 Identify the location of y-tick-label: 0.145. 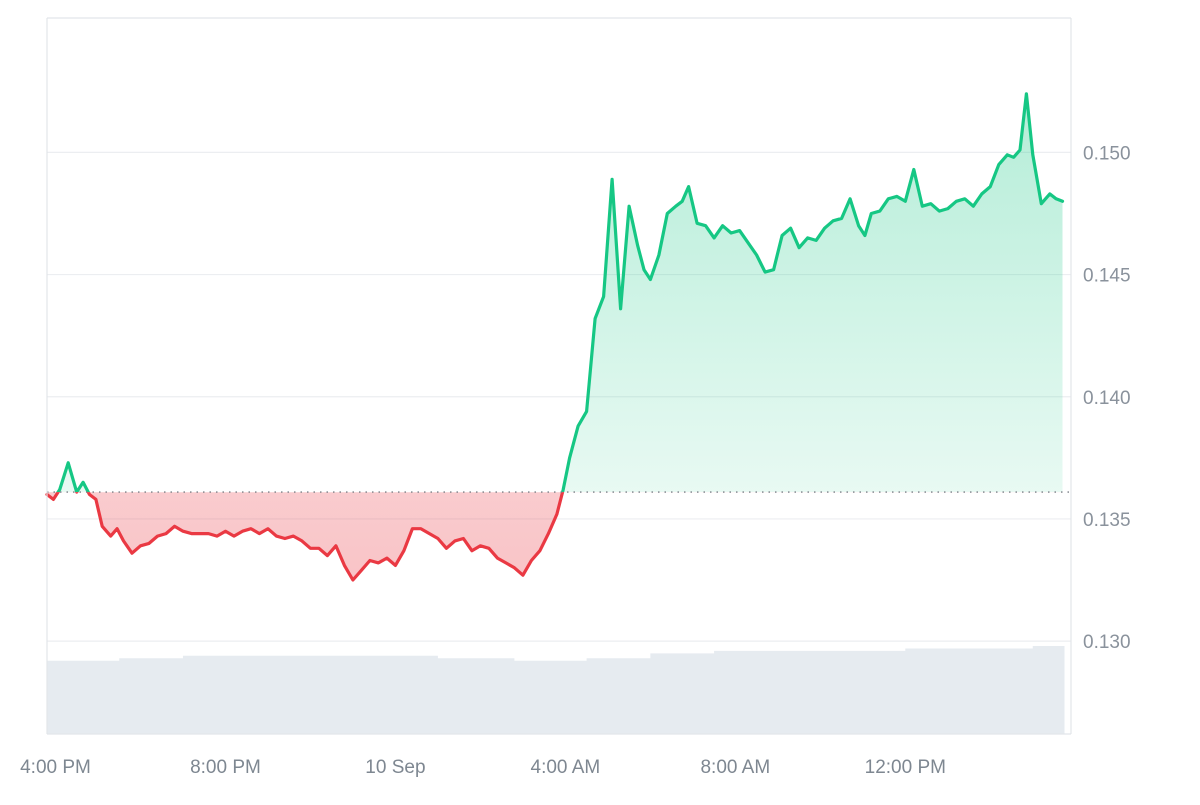
(1107, 276).